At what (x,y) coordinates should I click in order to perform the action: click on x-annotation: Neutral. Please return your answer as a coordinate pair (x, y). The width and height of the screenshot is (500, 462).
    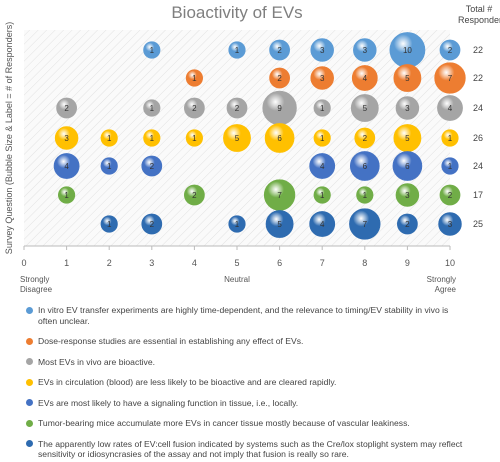
    Looking at the image, I should click on (237, 279).